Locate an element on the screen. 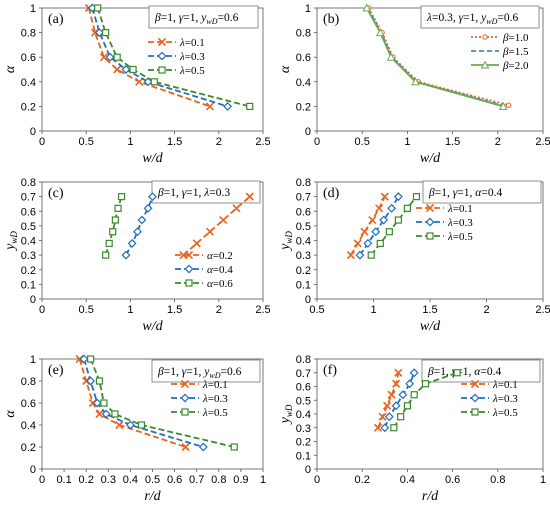 This screenshot has height=529, width=550. legend-label: β=1.5 is located at coordinates (515, 52).